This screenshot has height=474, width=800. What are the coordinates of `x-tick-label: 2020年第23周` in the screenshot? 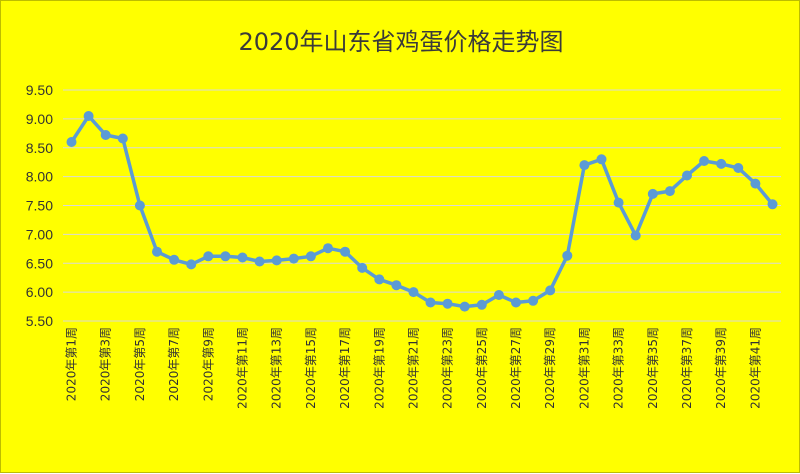 It's located at (448, 368).